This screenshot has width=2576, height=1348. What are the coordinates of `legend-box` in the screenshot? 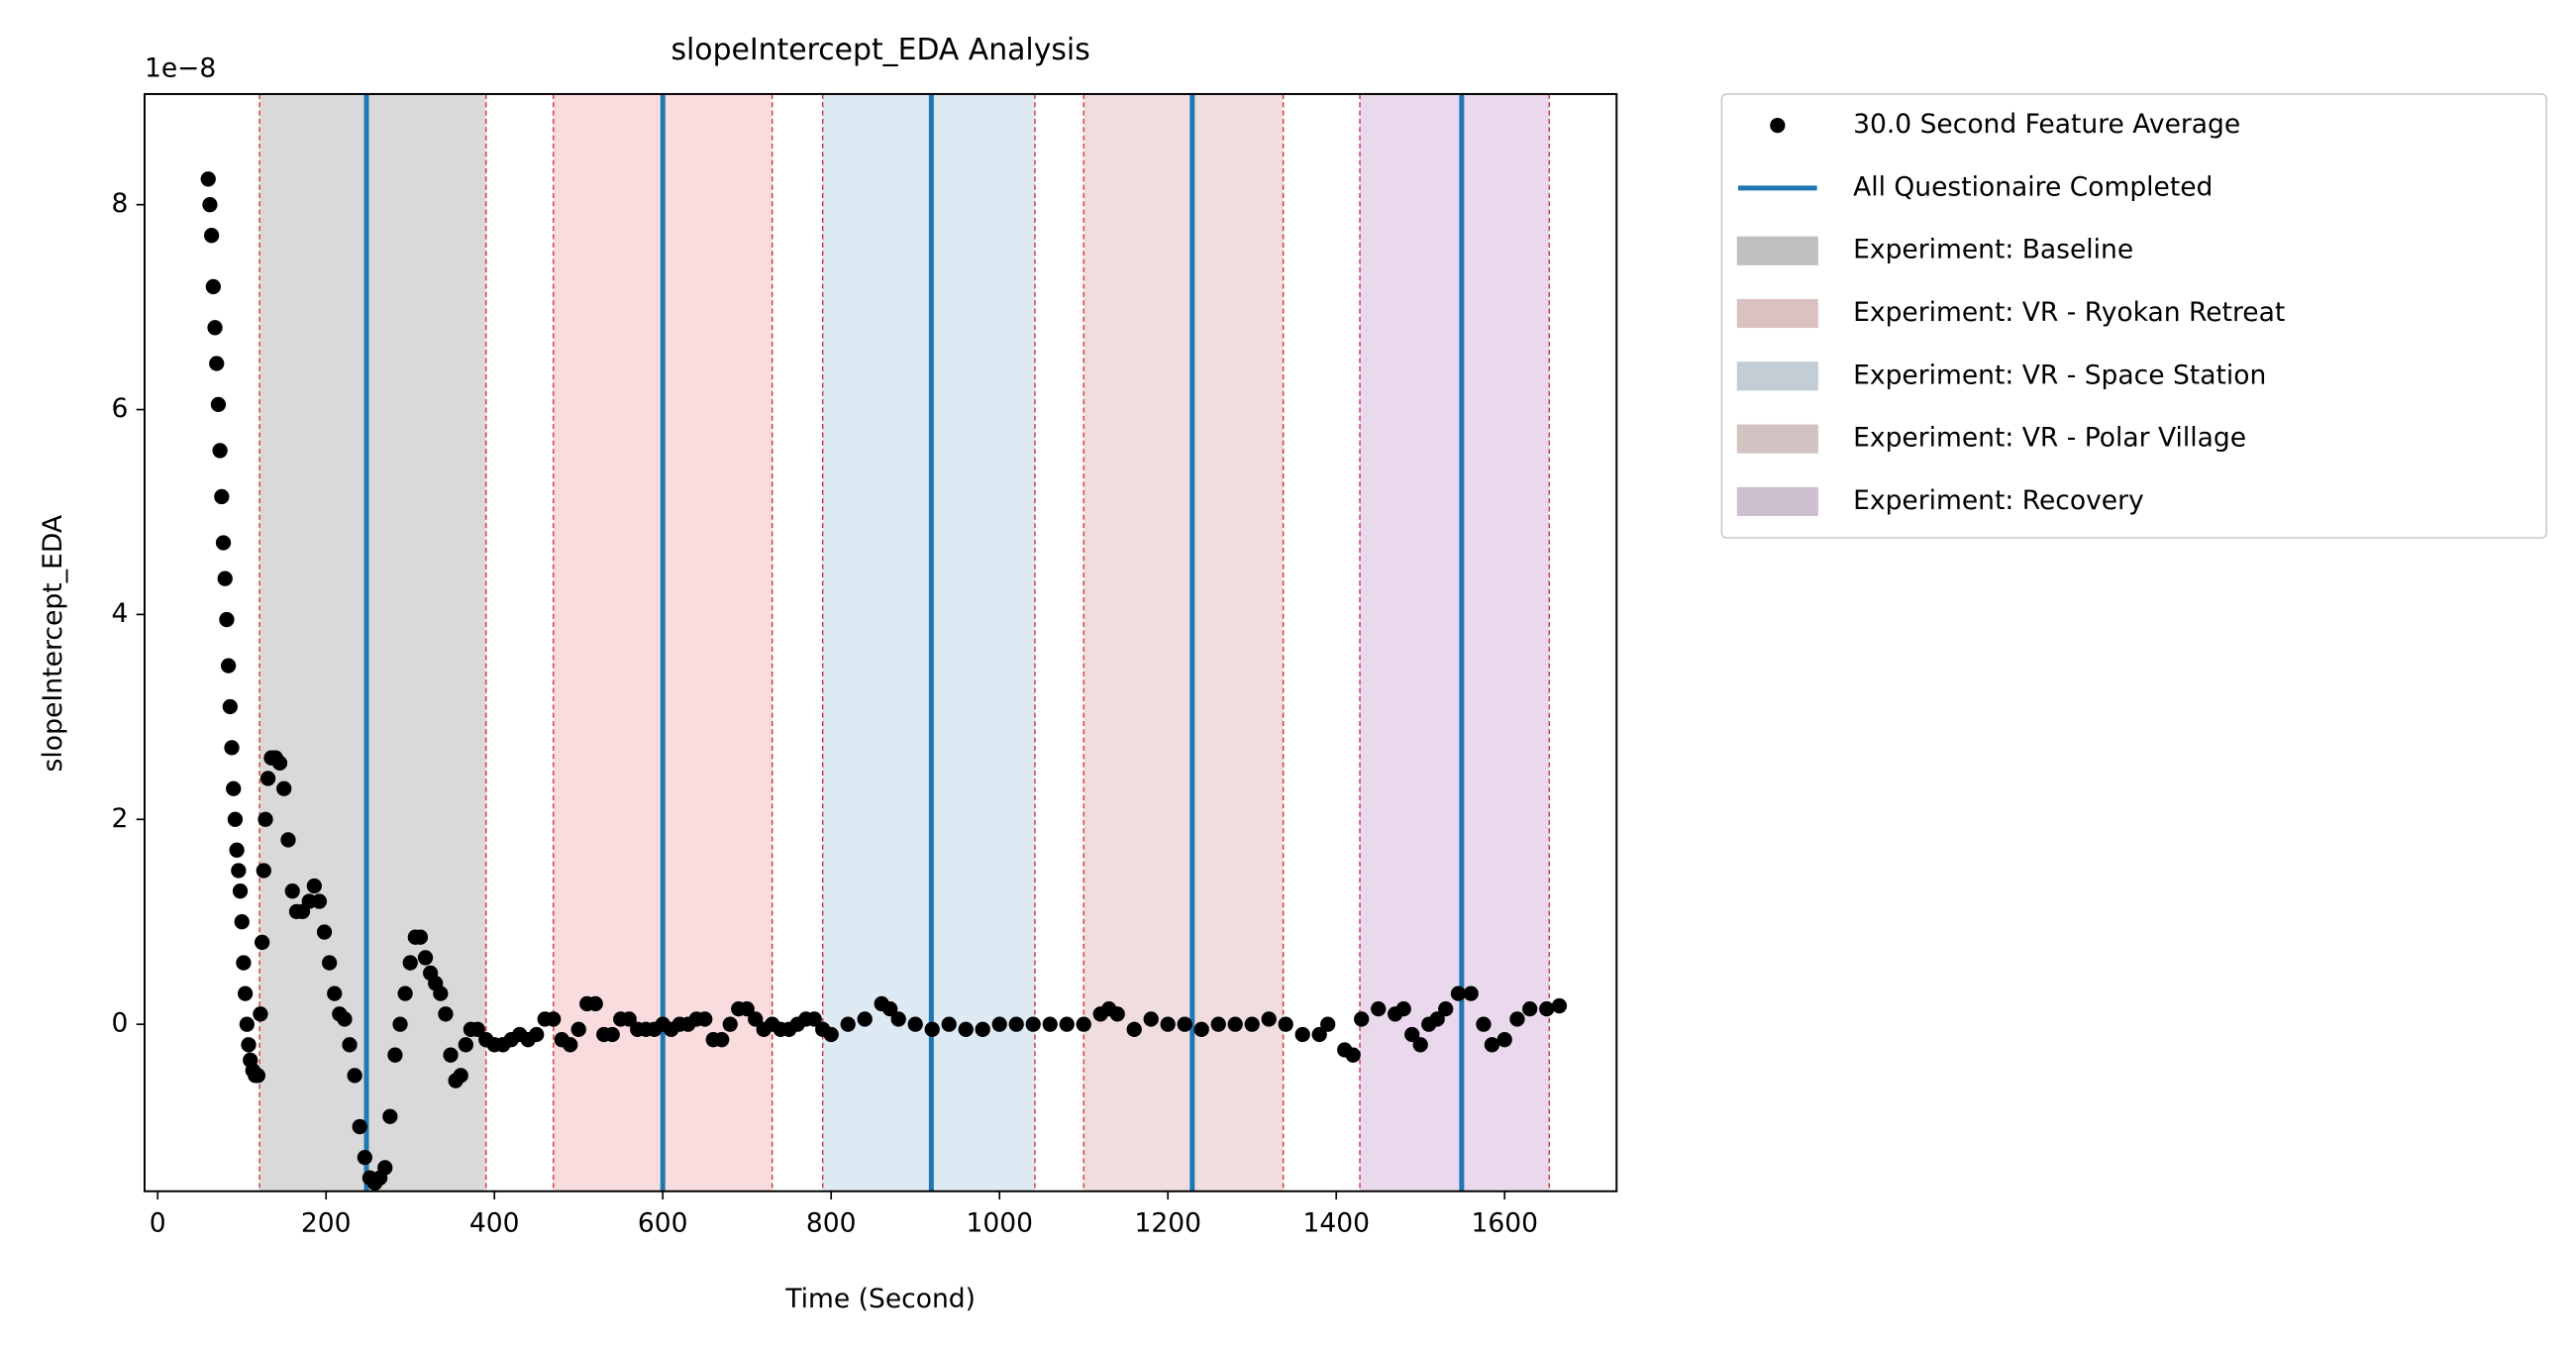 It's located at (2133, 316).